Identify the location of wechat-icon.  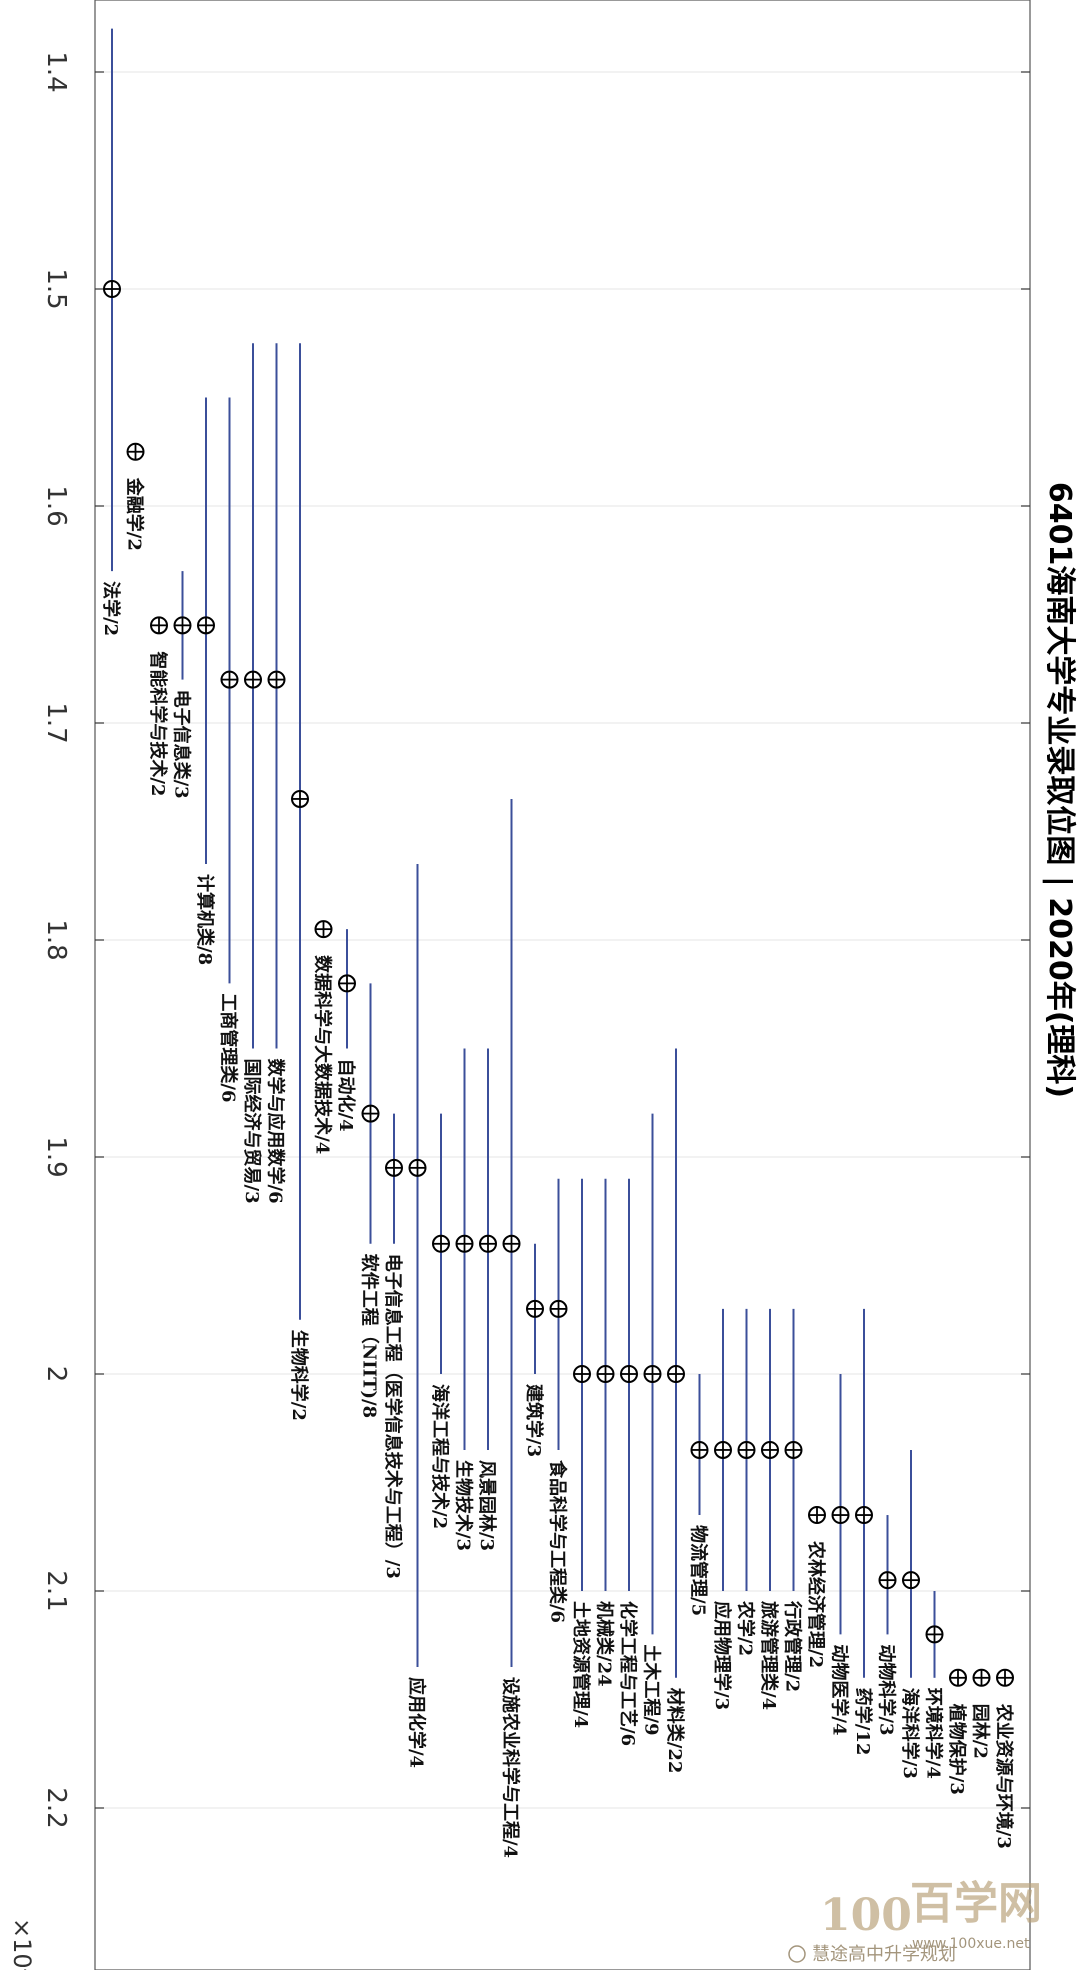
(797, 1954).